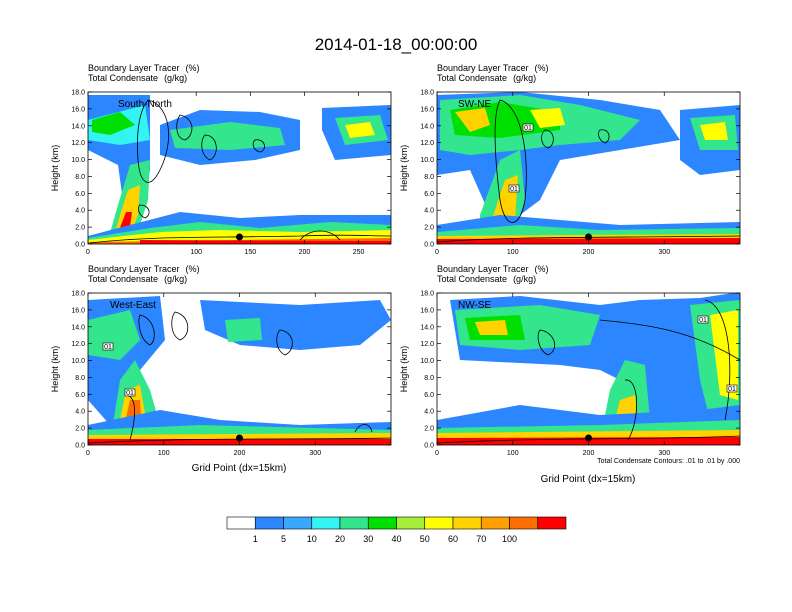 This screenshot has height=612, width=792. What do you see at coordinates (425, 539) in the screenshot?
I see `colorbar-level-label: 50` at bounding box center [425, 539].